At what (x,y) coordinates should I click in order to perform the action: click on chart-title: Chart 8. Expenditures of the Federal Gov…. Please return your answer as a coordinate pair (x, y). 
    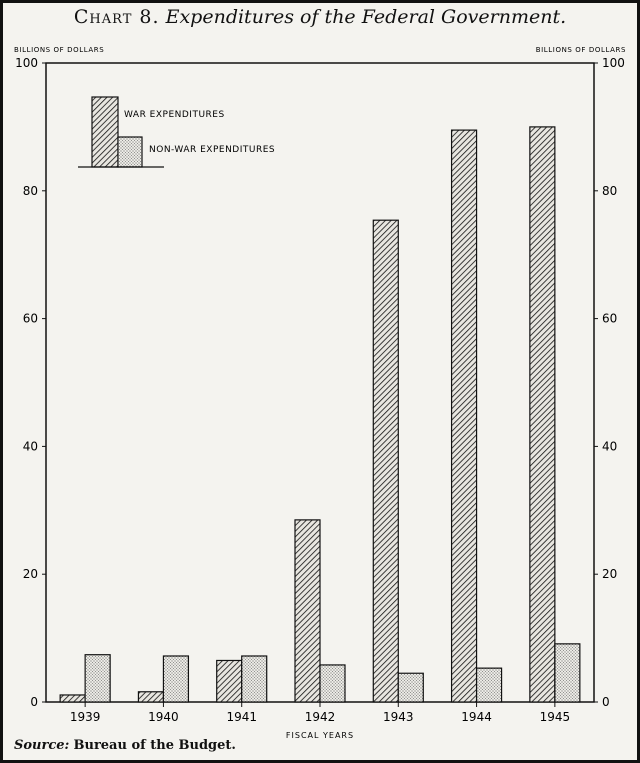
    Looking at the image, I should click on (320, 17).